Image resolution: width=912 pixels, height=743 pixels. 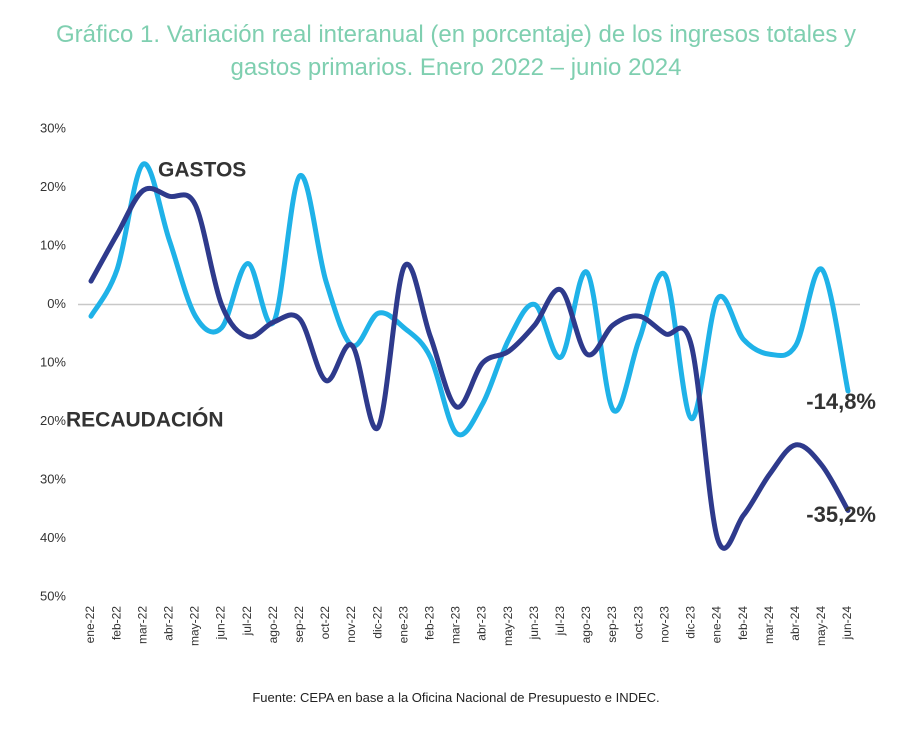 I want to click on x-tick-label: ene-23, so click(x=403, y=625).